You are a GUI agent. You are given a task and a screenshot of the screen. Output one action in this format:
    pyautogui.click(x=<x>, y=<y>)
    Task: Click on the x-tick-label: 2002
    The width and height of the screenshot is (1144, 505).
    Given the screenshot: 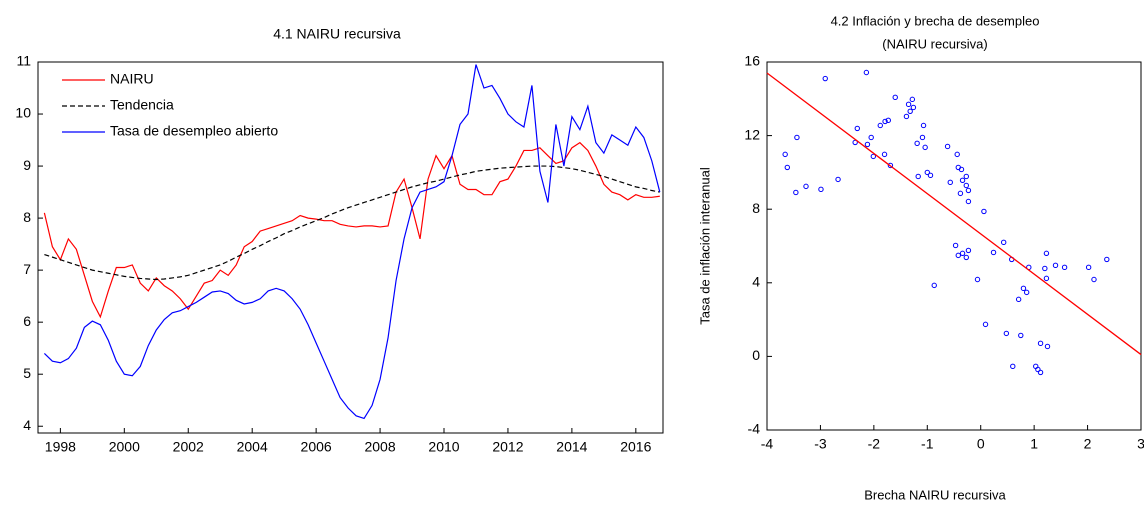 What is the action you would take?
    pyautogui.click(x=188, y=447)
    